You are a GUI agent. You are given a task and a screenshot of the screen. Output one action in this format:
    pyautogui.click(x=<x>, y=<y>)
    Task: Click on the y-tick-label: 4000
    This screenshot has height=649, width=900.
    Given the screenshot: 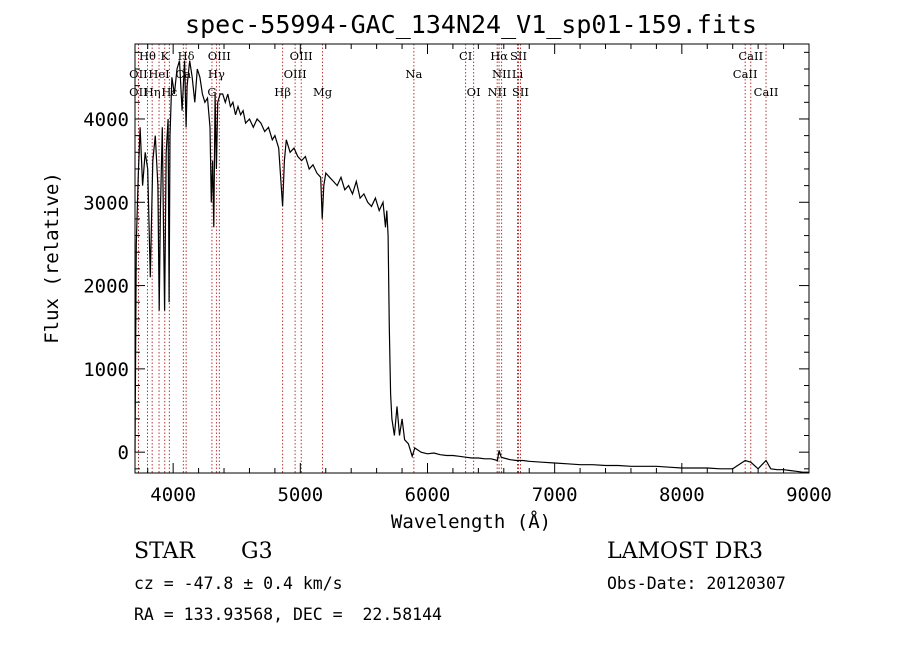 What is the action you would take?
    pyautogui.click(x=106, y=120)
    